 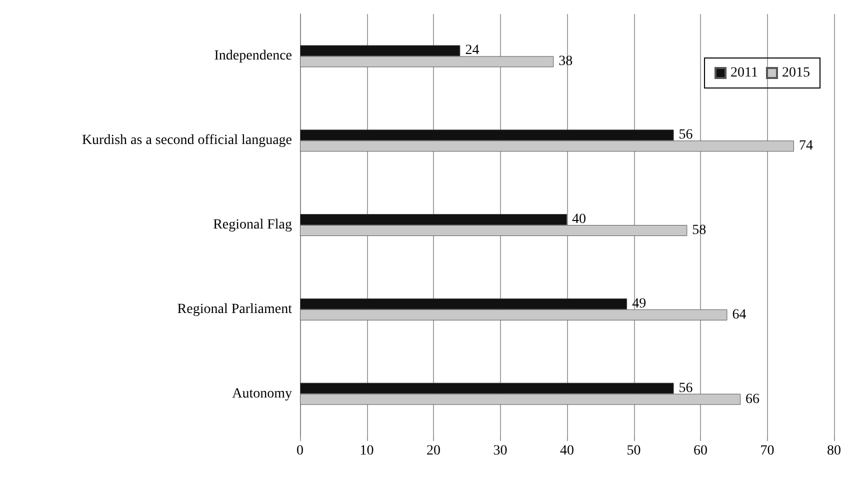 What do you see at coordinates (639, 304) in the screenshot?
I see `data-label: 49` at bounding box center [639, 304].